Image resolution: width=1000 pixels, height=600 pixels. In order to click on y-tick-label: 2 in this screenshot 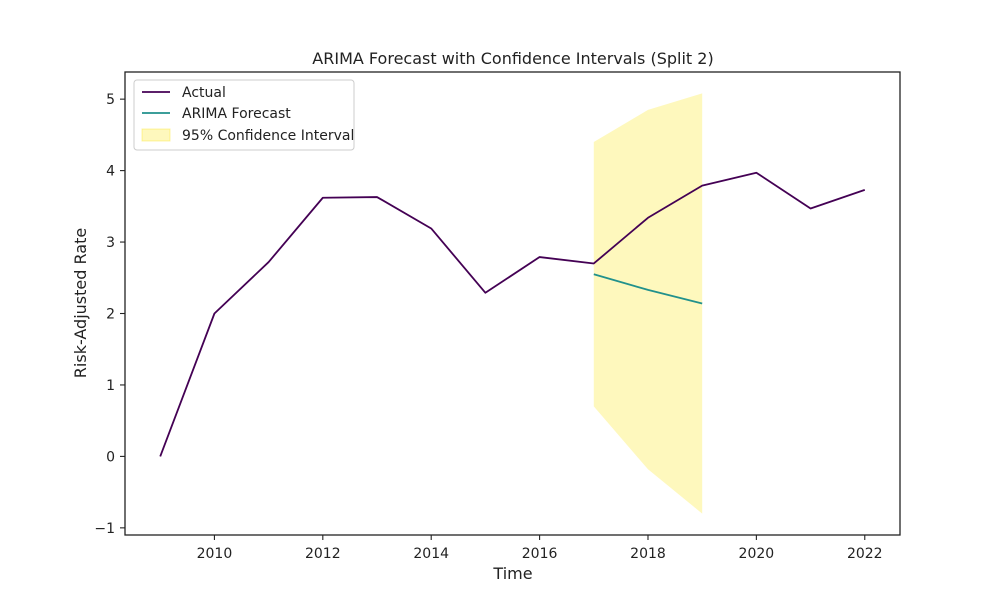, I will do `click(110, 315)`.